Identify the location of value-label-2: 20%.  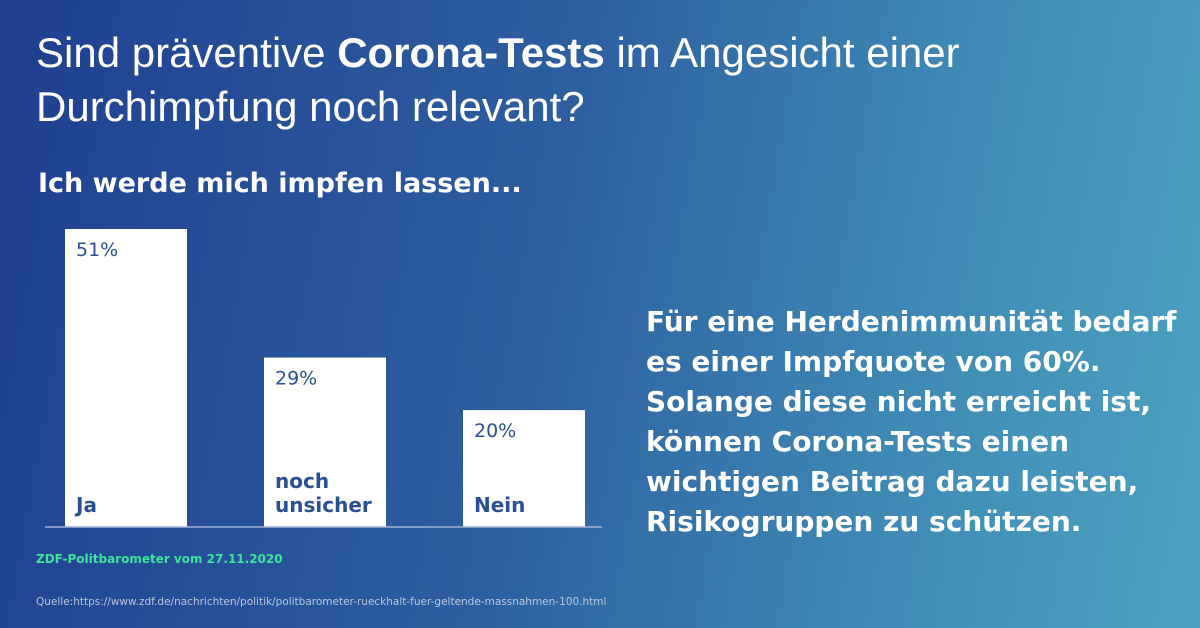
(495, 431).